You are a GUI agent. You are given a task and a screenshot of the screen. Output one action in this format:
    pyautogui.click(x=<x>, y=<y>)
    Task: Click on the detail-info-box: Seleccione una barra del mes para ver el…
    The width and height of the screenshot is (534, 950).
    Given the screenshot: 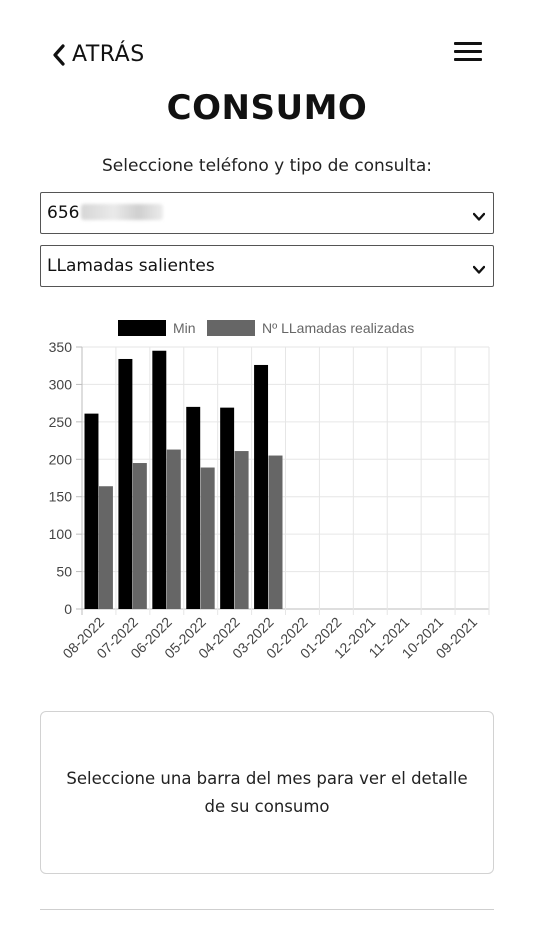 What is the action you would take?
    pyautogui.click(x=267, y=792)
    